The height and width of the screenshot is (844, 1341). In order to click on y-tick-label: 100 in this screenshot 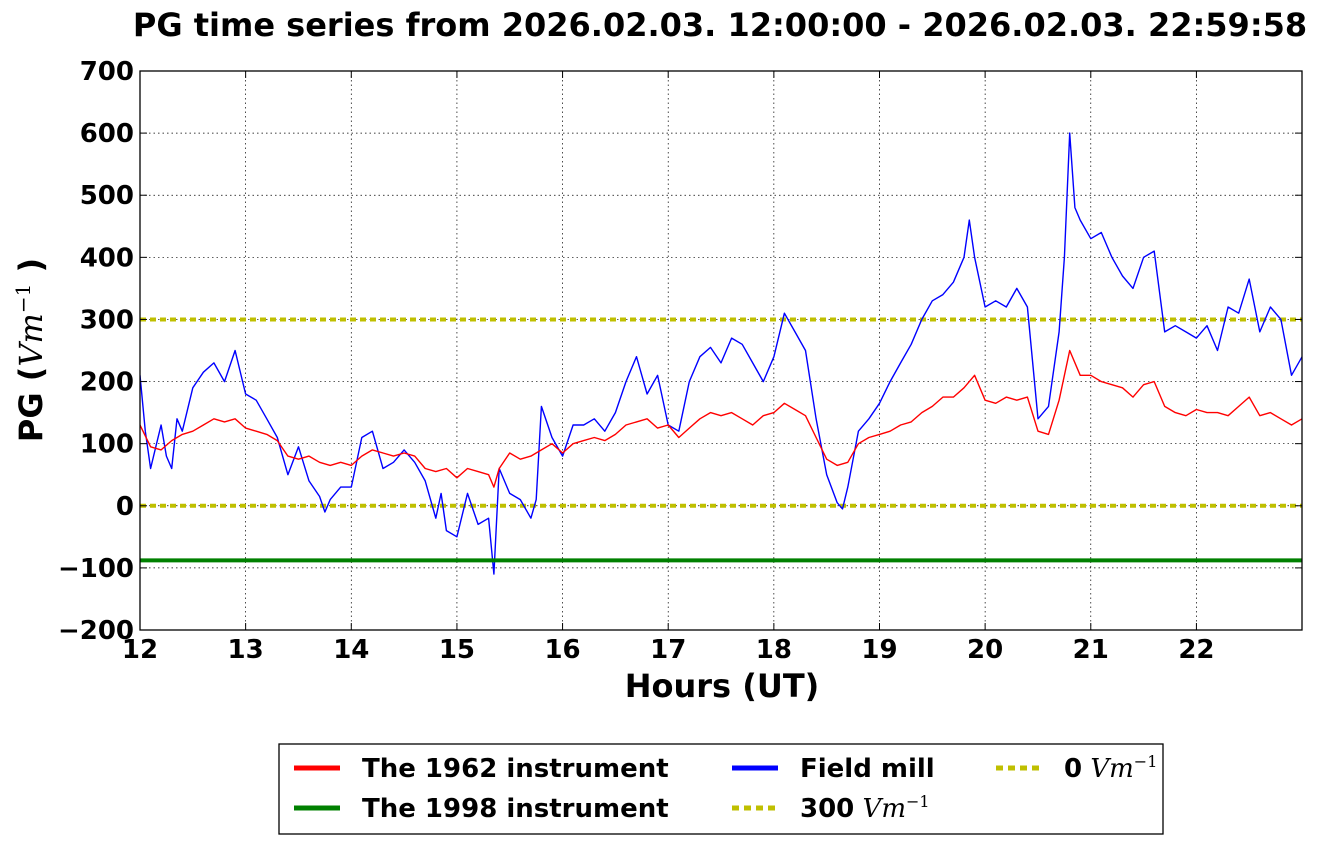, I will do `click(107, 445)`.